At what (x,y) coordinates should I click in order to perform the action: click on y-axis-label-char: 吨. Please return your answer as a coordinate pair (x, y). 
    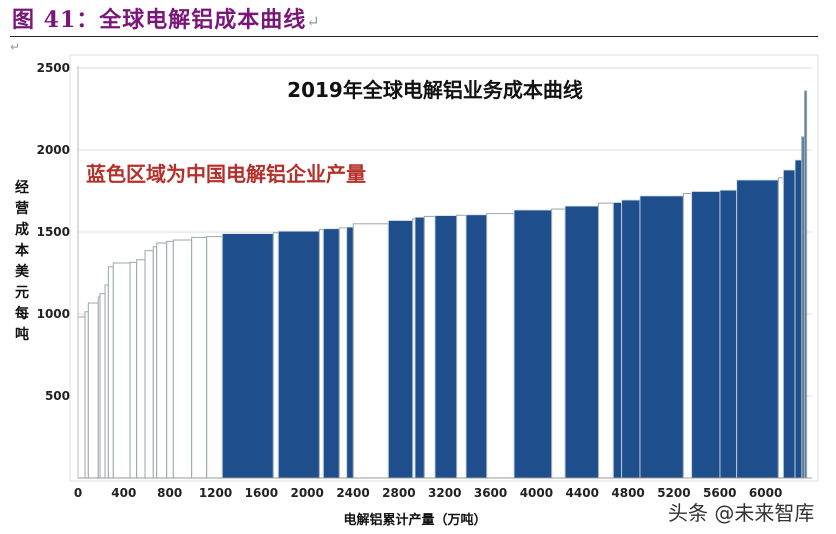
    Looking at the image, I should click on (22, 334).